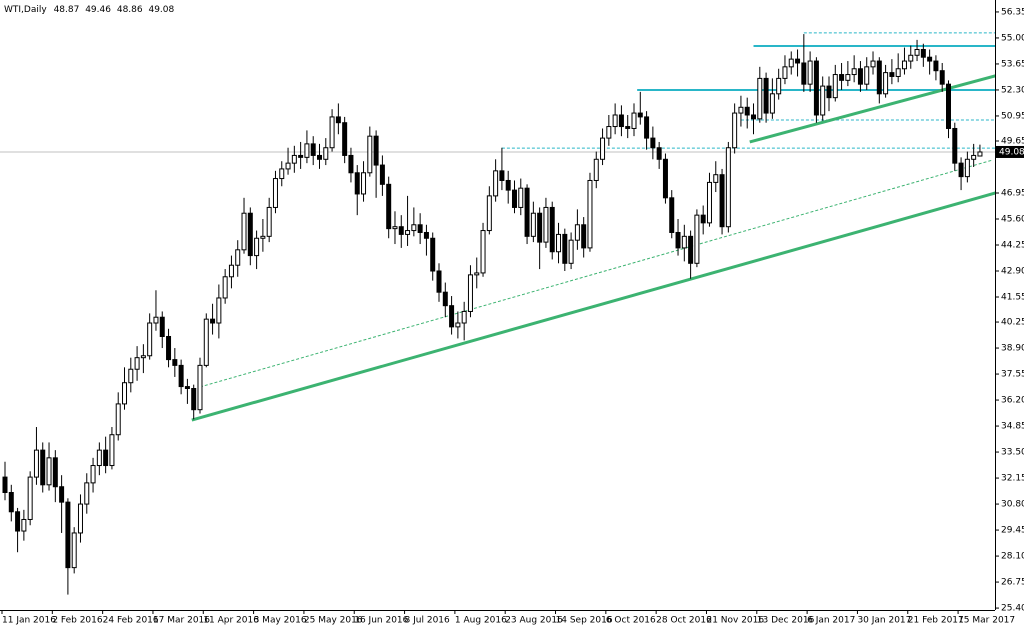  What do you see at coordinates (130, 10) in the screenshot?
I see `header-low: 48.86` at bounding box center [130, 10].